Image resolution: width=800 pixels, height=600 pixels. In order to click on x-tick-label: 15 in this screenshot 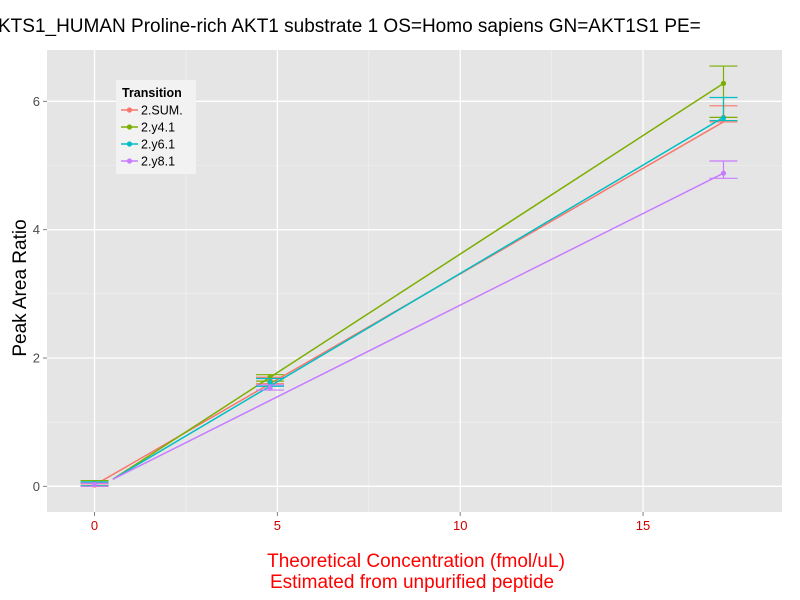, I will do `click(643, 525)`.